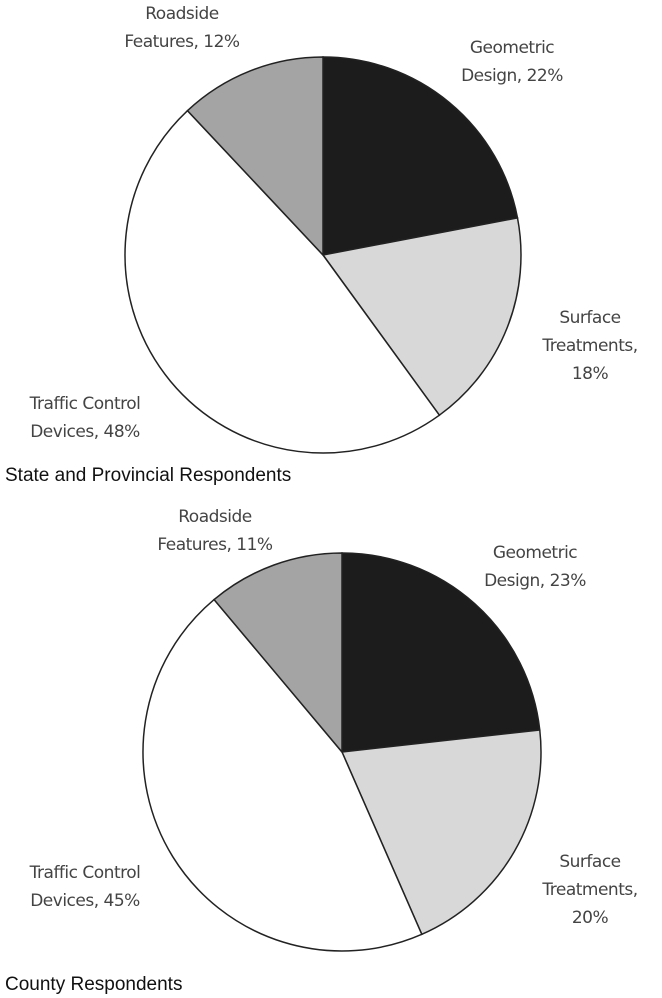 The image size is (662, 998). What do you see at coordinates (535, 567) in the screenshot?
I see `slice-label: Geometric Design, 23%` at bounding box center [535, 567].